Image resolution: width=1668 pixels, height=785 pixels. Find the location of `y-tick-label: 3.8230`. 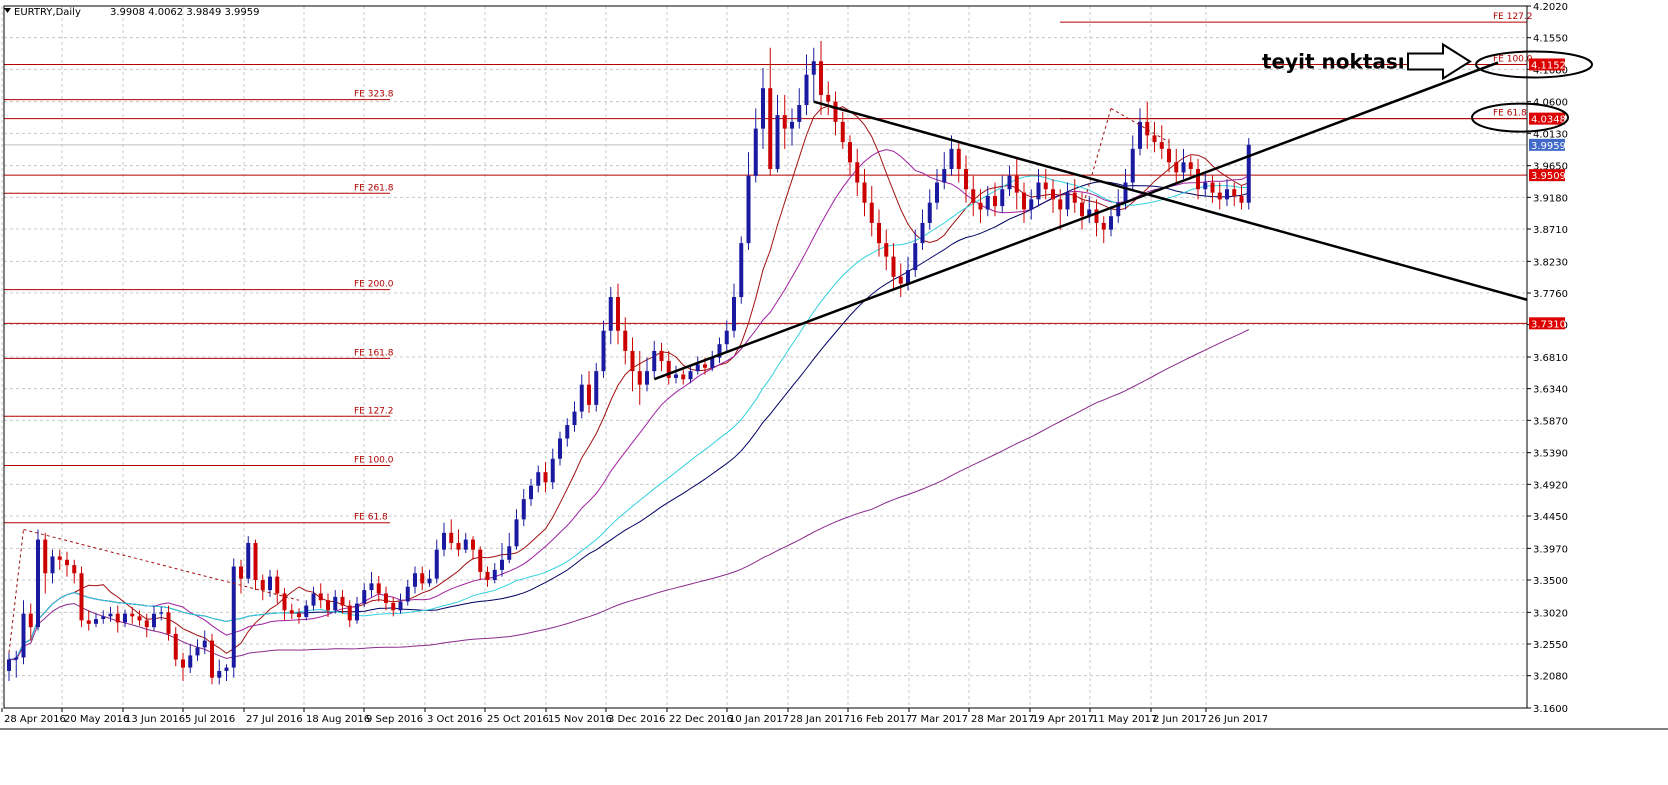

y-tick-label: 3.8230 is located at coordinates (1550, 262).